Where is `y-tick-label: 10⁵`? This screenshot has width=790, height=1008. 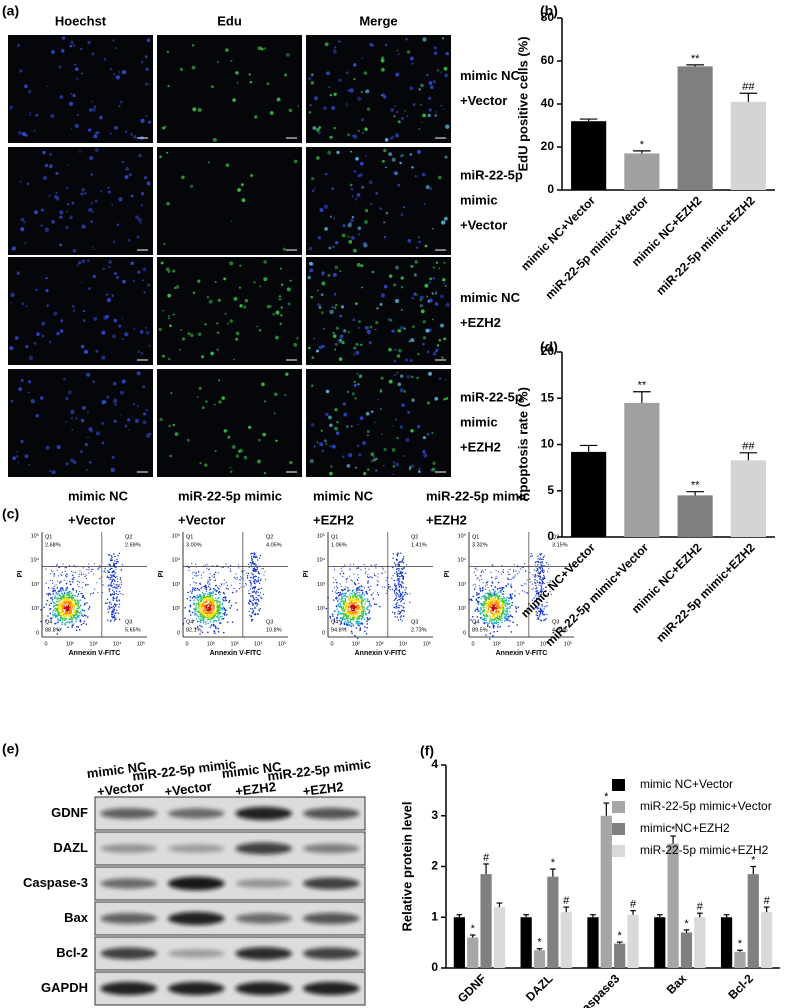 y-tick-label: 10⁵ is located at coordinates (35, 535).